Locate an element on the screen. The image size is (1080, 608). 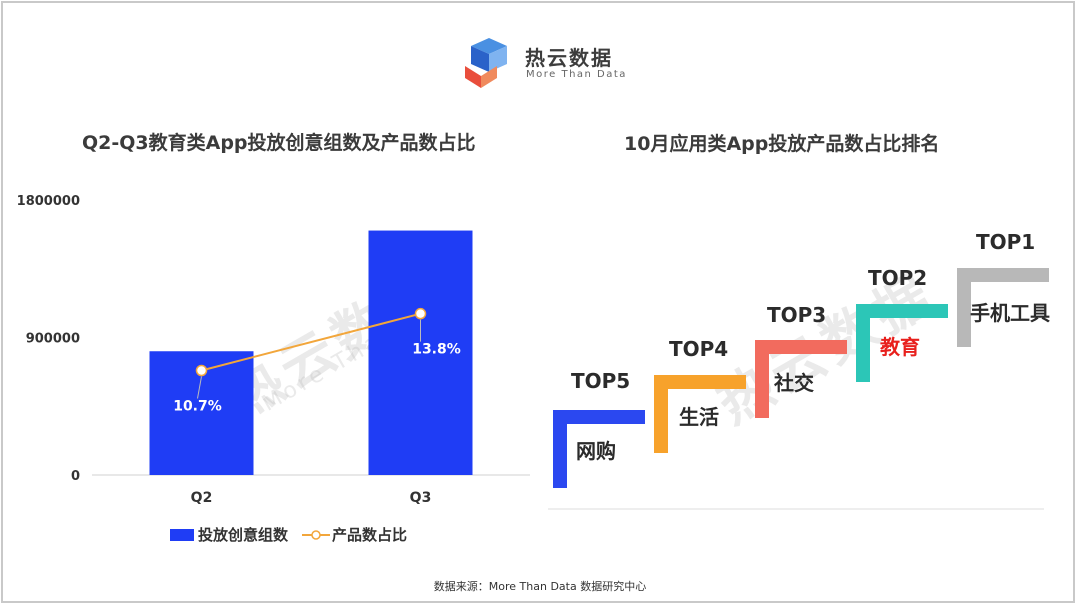
left-chart-title: Q2-Q3教育类App投放创意组数及产品数占比 is located at coordinates (279, 143).